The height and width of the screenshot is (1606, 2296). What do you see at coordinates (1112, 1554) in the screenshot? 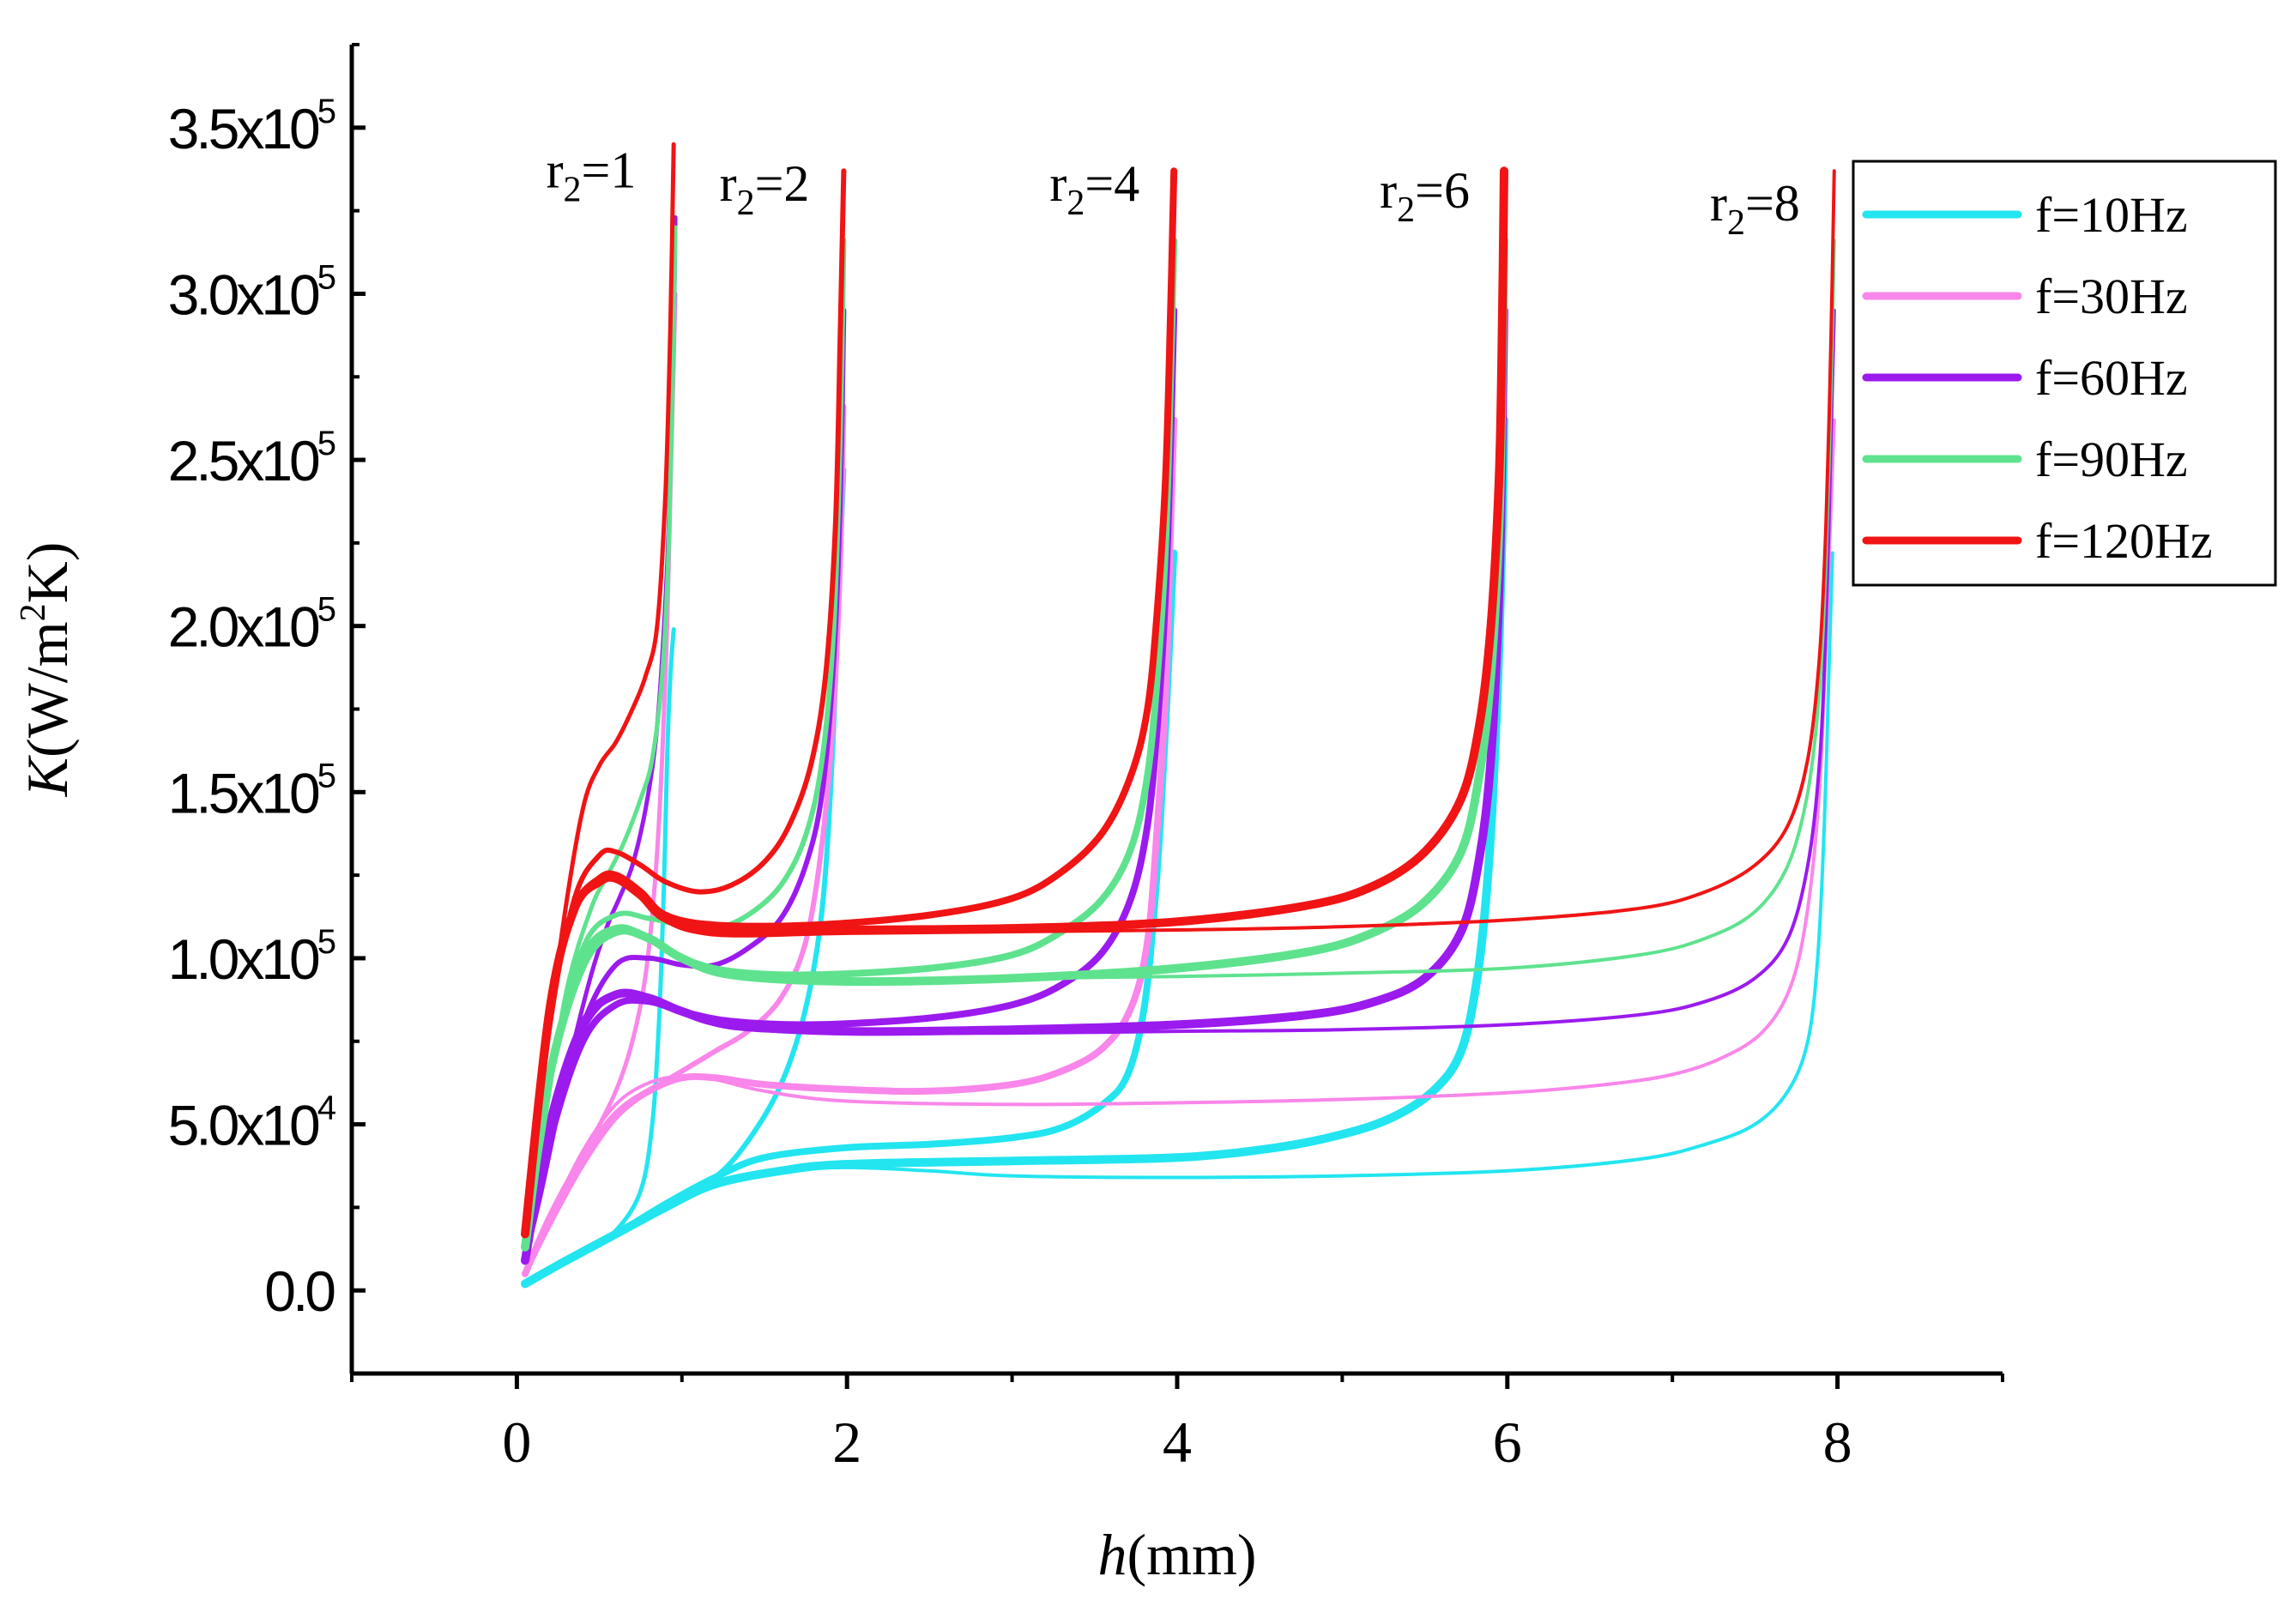
I see `x-axis-label-var: h` at bounding box center [1112, 1554].